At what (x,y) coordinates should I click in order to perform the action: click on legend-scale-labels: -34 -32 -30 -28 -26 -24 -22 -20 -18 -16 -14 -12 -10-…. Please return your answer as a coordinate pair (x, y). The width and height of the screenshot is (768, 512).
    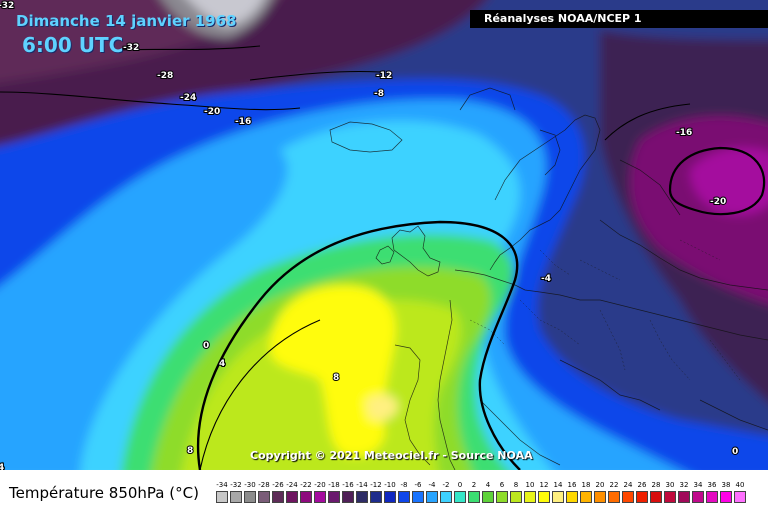
    Looking at the image, I should click on (384, 485).